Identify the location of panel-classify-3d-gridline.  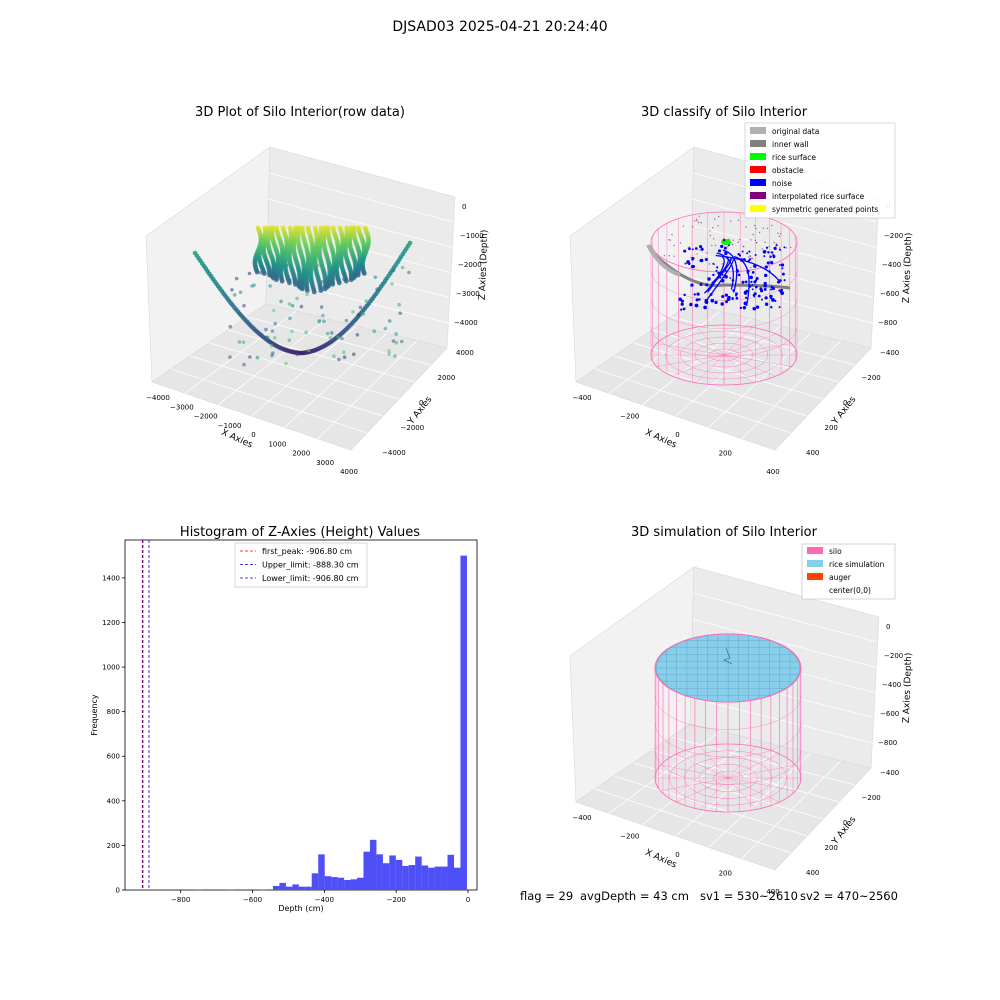
(784, 223).